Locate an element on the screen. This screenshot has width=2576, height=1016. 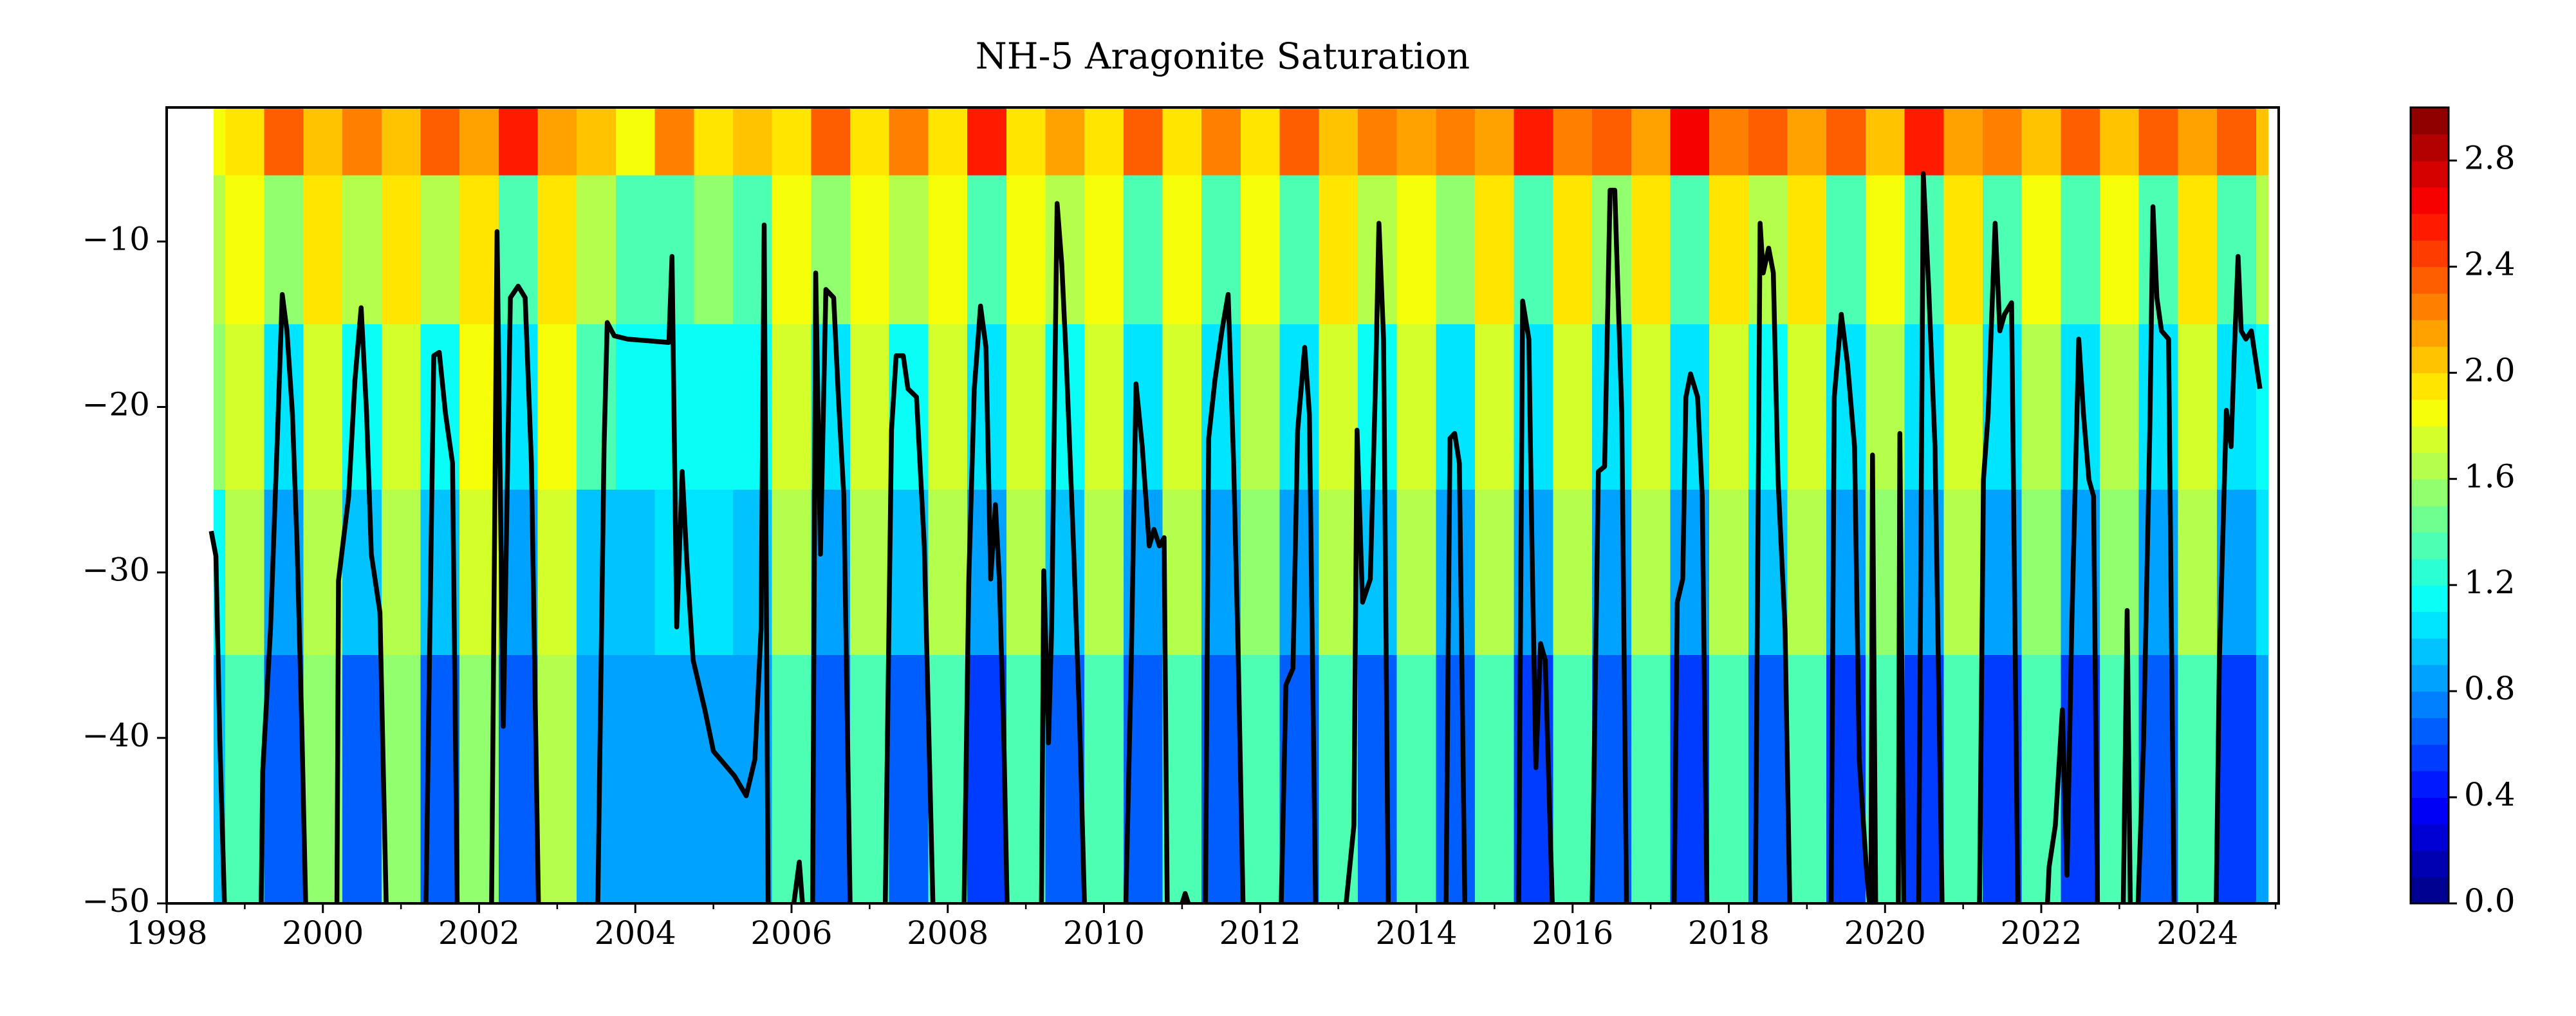
x-tick-label: 2022 is located at coordinates (2041, 933).